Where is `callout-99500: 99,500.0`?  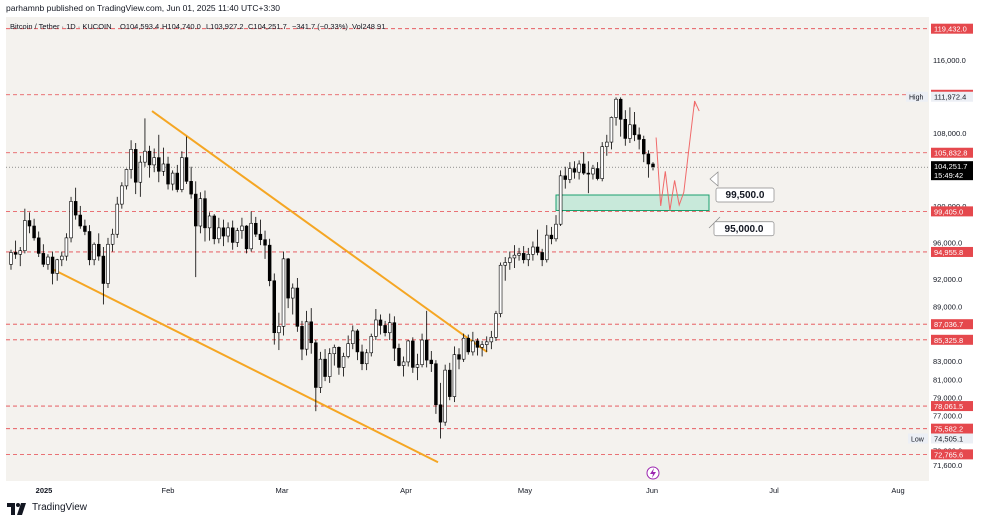 callout-99500: 99,500.0 is located at coordinates (742, 187).